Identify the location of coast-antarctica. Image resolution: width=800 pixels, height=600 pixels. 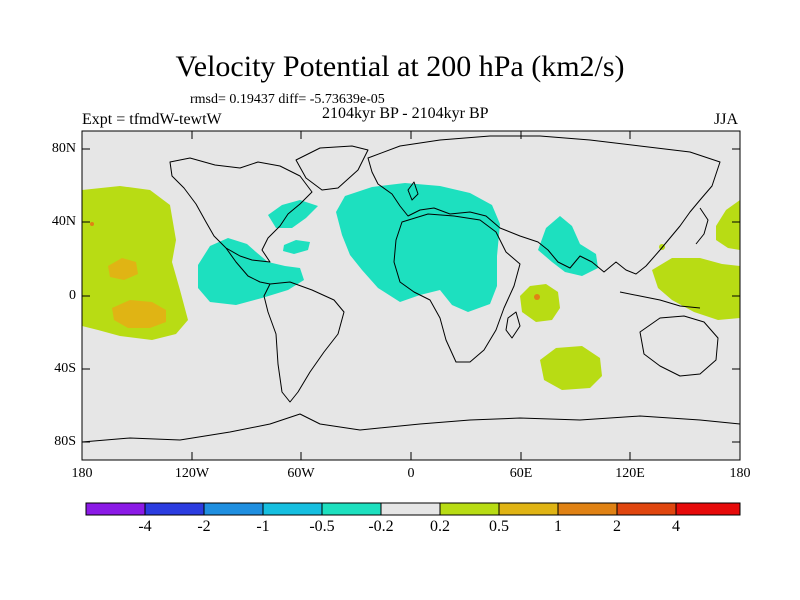
(411, 428).